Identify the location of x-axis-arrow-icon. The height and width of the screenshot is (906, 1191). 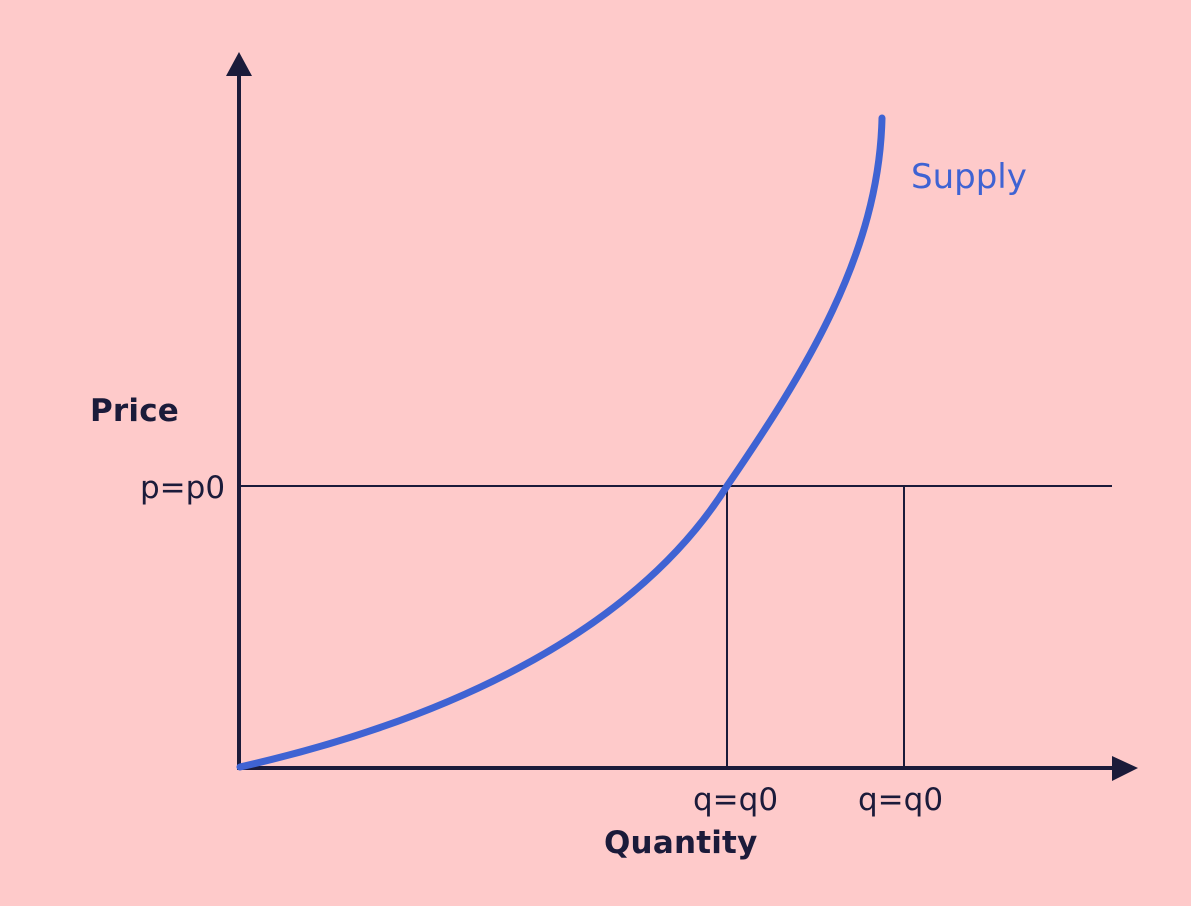
(1125, 768).